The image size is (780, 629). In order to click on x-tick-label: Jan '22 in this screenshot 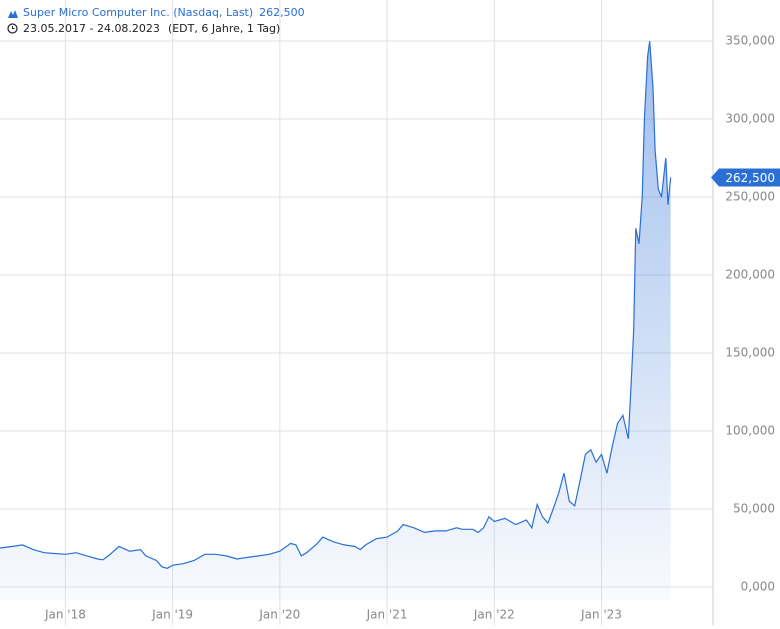, I will do `click(494, 615)`.